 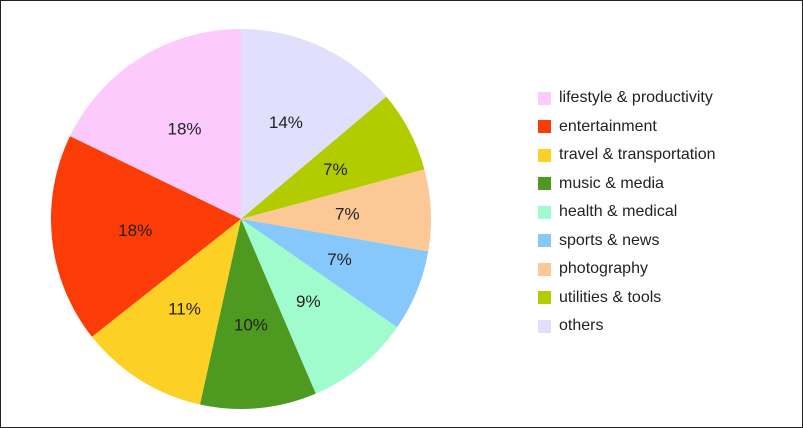 I want to click on legend-label: health & medical, so click(x=618, y=212).